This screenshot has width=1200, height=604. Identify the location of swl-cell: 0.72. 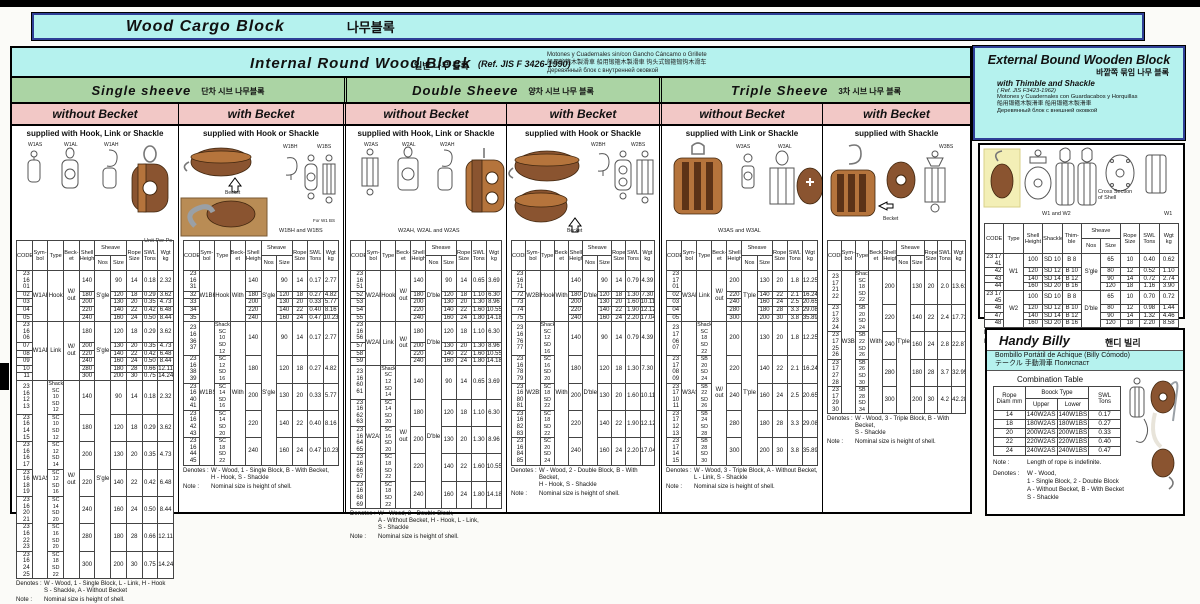
(1149, 279).